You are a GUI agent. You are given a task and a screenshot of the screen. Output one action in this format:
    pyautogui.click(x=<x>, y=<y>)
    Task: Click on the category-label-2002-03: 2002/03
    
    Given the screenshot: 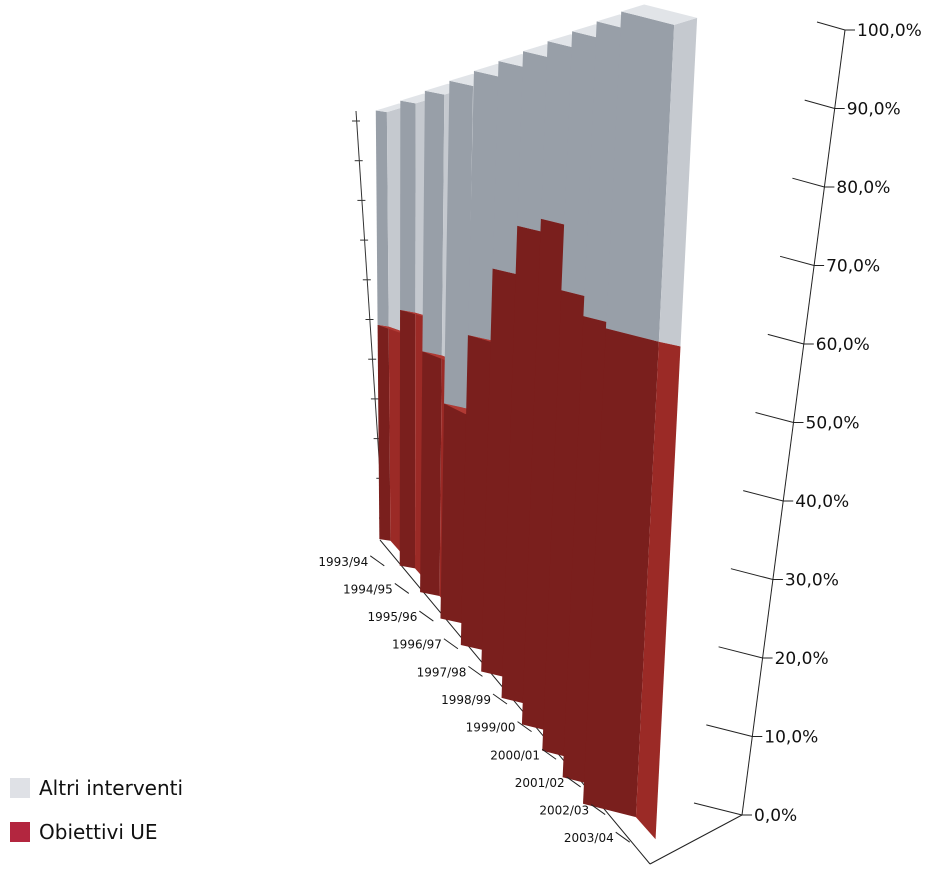 What is the action you would take?
    pyautogui.click(x=564, y=811)
    